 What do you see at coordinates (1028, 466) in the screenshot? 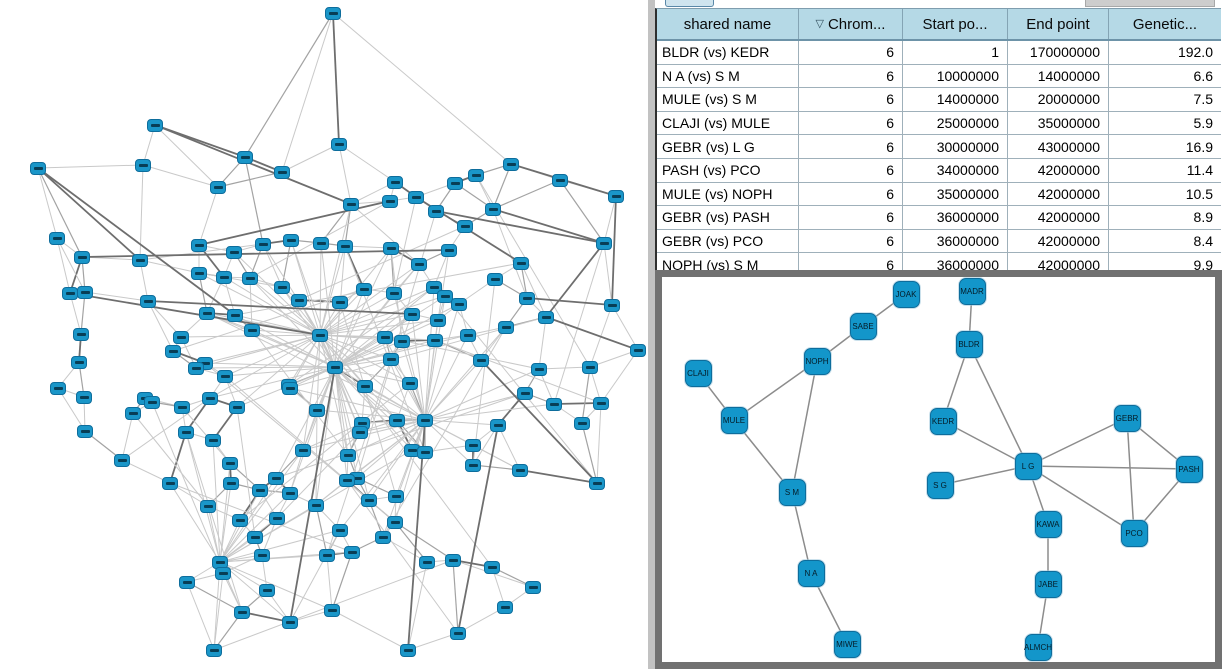
I see `graph-node-L-G: L G` at bounding box center [1028, 466].